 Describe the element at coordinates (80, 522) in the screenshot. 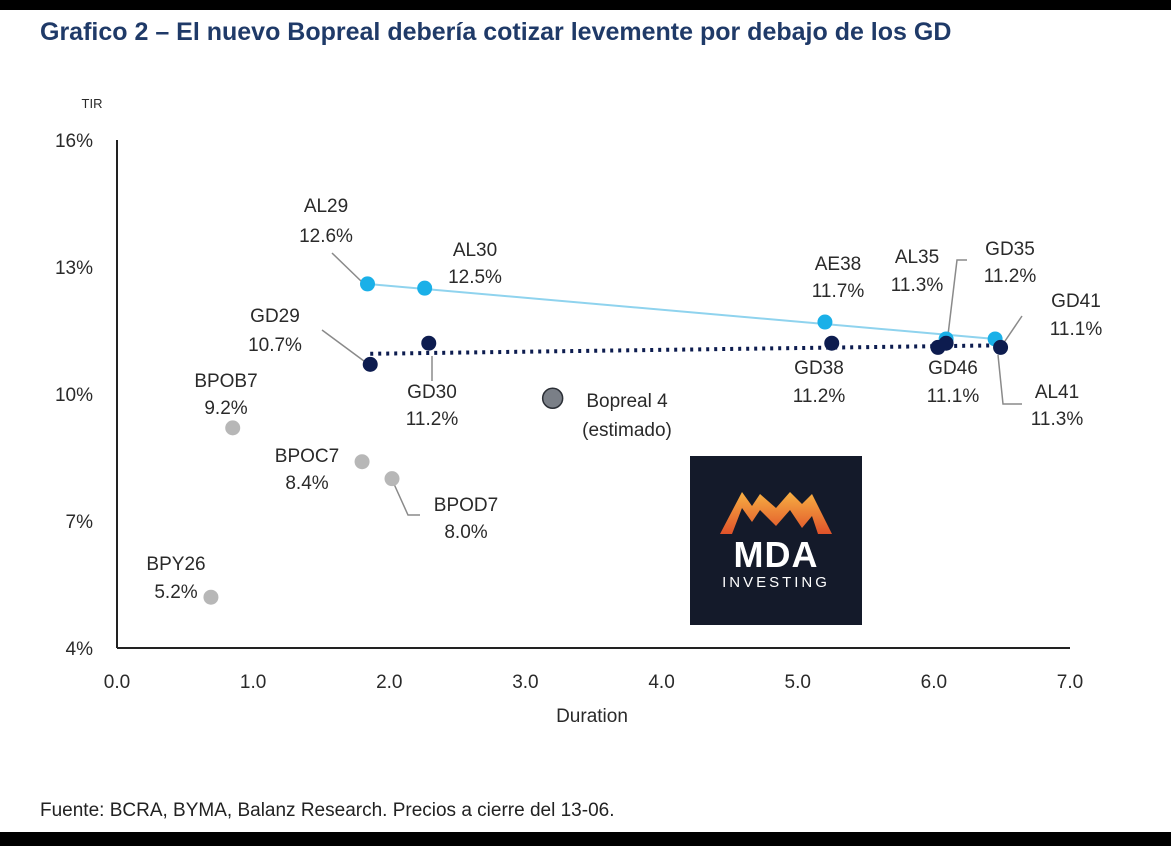

I see `y-tick-label: 7%` at that location.